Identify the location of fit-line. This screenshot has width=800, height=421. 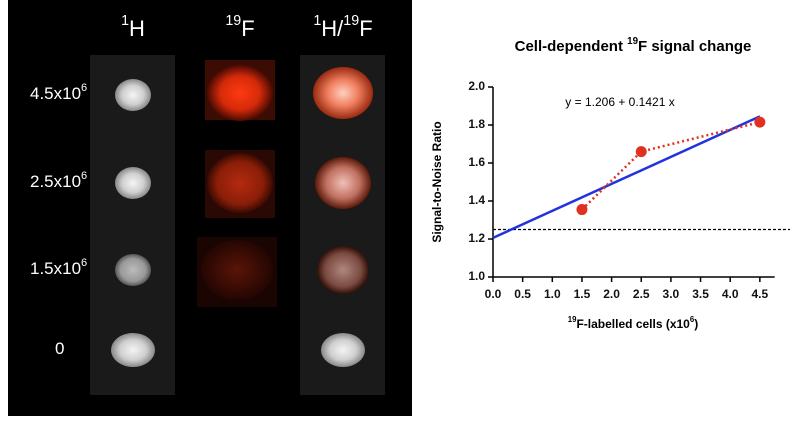
(626, 177).